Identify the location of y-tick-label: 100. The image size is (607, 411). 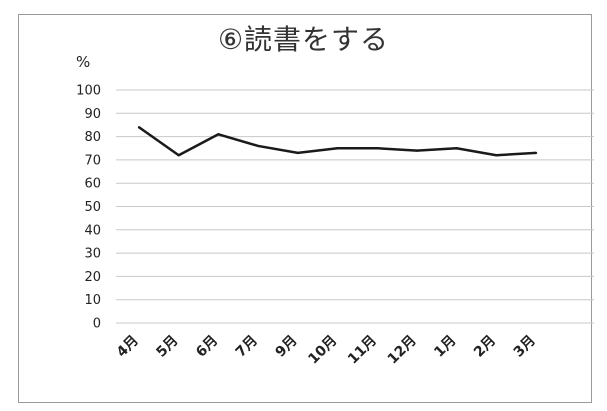
(88, 91).